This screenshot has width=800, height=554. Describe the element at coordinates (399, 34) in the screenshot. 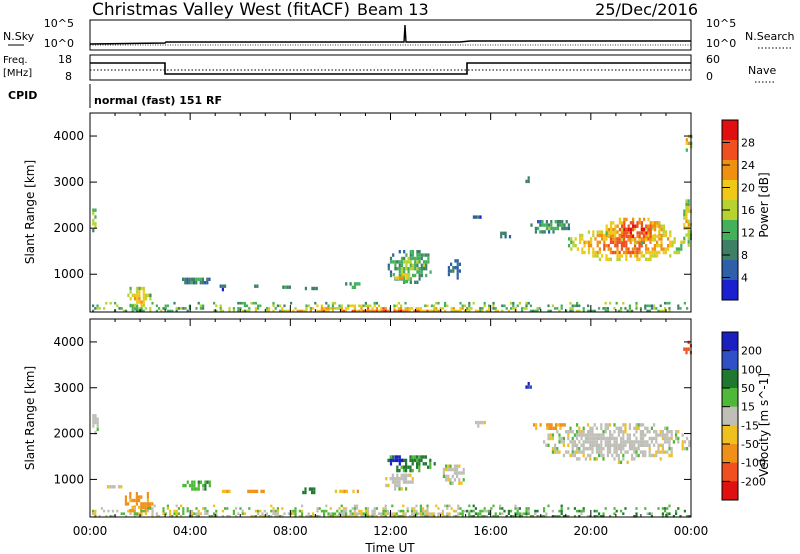

I see `noise-panel: N.Sky 10^5 10^0 10^5 10^0 N.Search` at that location.